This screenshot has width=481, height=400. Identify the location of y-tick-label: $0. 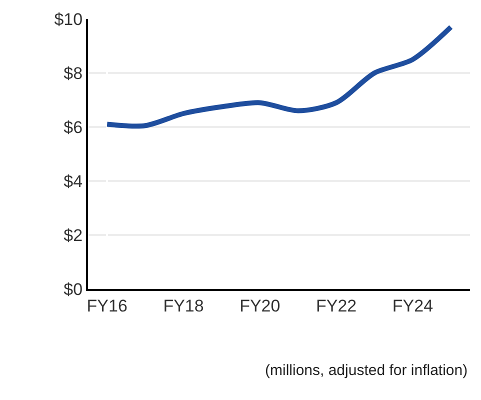
(73, 289).